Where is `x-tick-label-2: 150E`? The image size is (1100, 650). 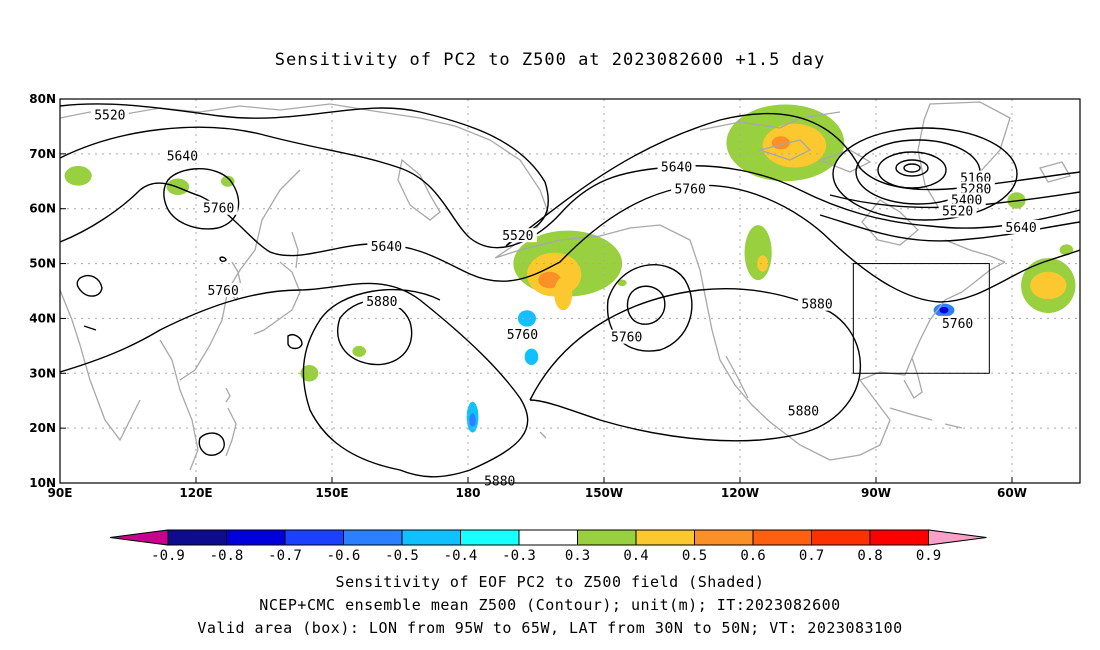 x-tick-label-2: 150E is located at coordinates (331, 493).